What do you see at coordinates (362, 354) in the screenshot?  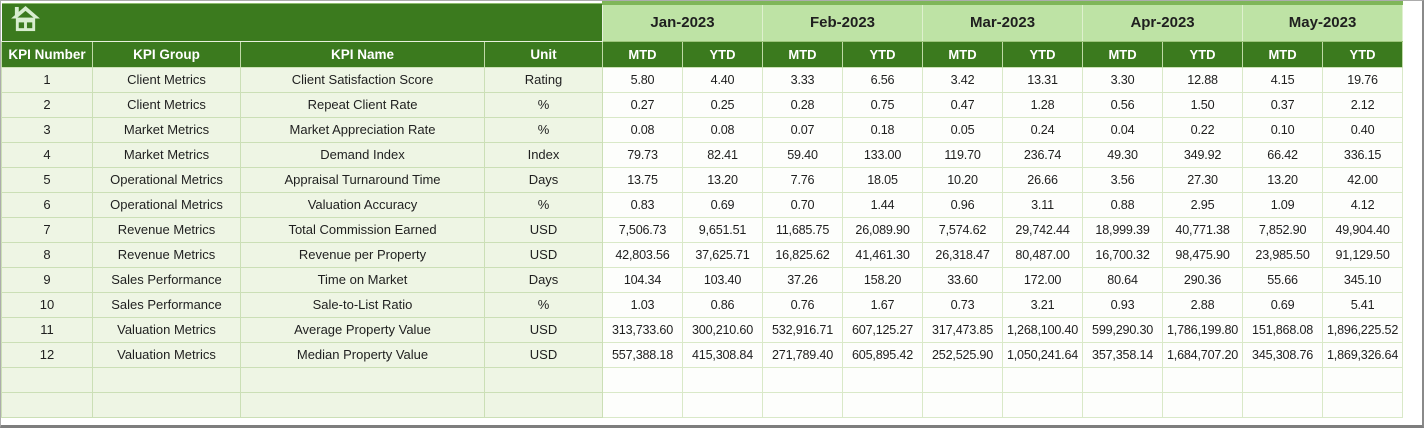 I see `kpi-name-cell: Median Property Value` at bounding box center [362, 354].